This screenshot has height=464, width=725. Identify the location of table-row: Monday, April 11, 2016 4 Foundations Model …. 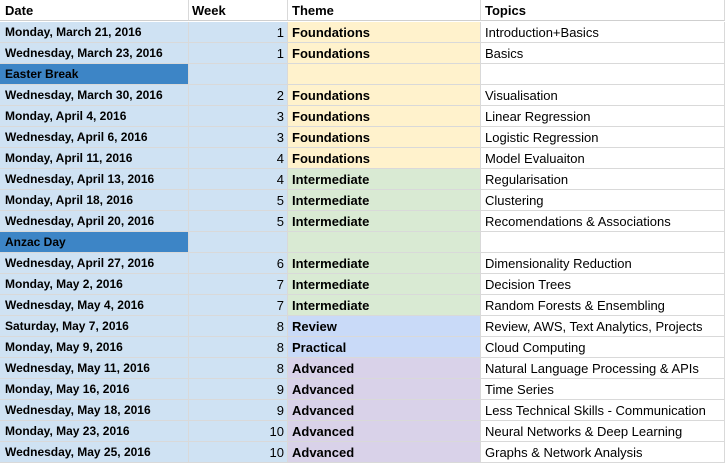
(362, 158).